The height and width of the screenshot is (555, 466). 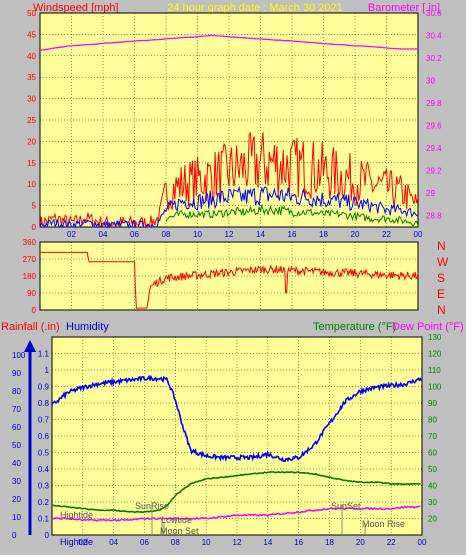 I want to click on barometer-tick-label: 30.6, so click(x=434, y=13).